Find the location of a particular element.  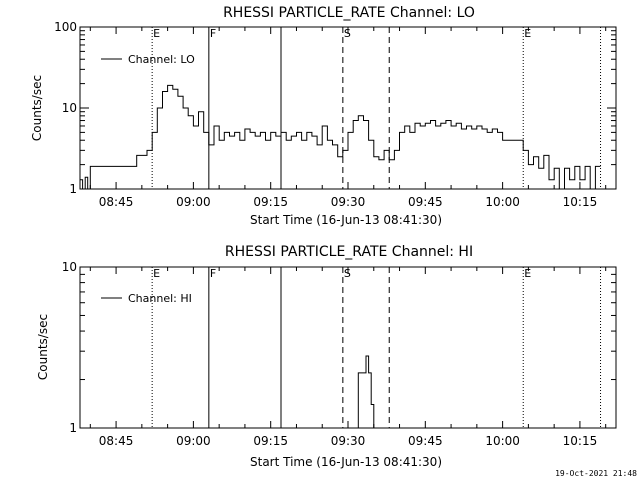

hi-x-axis-label: Start Time (16-Jun-13 08:41:30) is located at coordinates (346, 462).